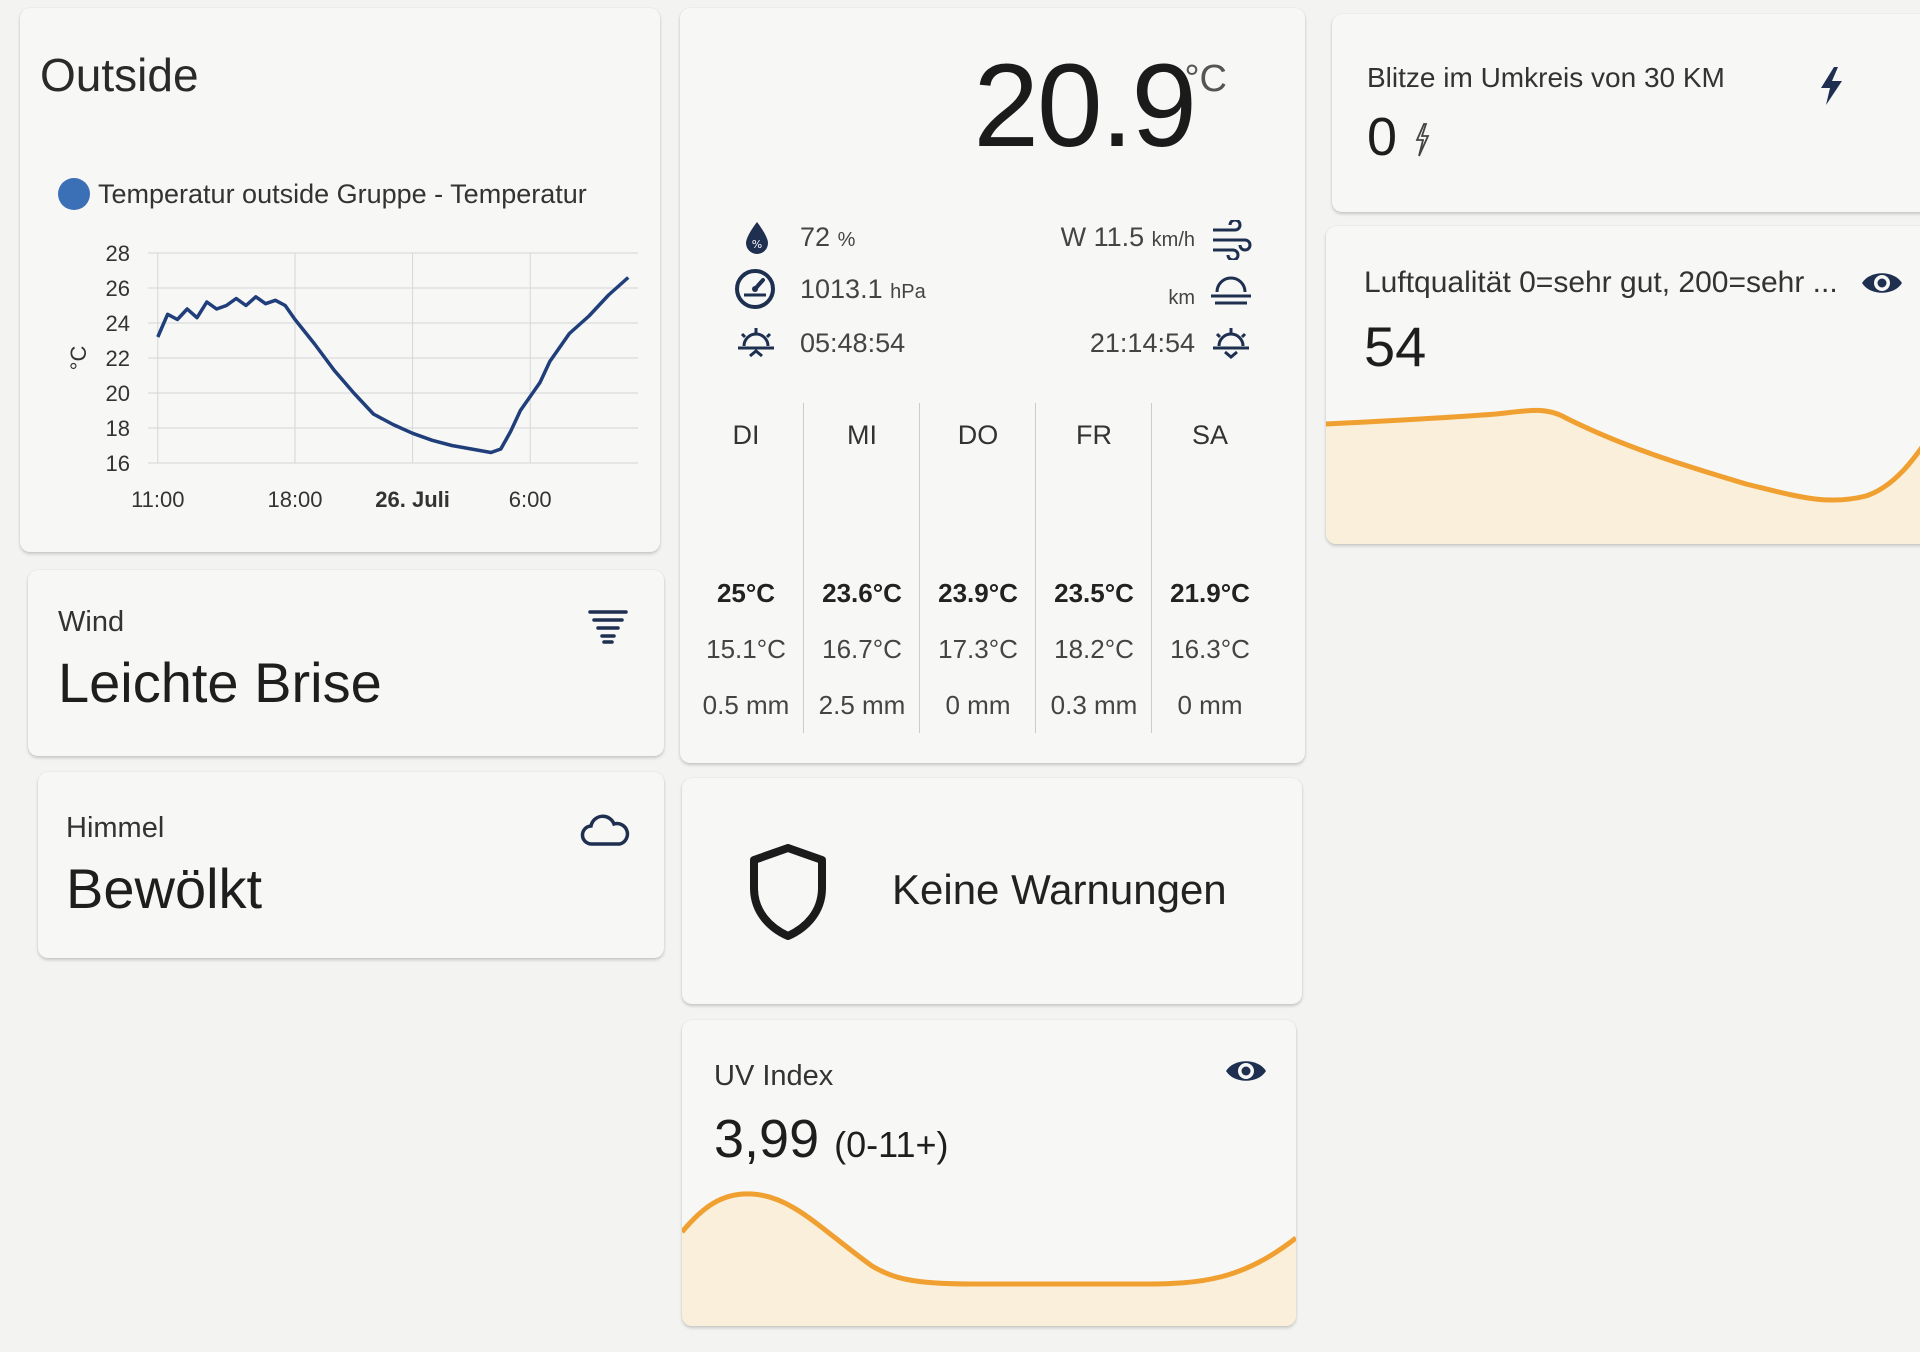  I want to click on wind-description: Leichte Brise, so click(220, 682).